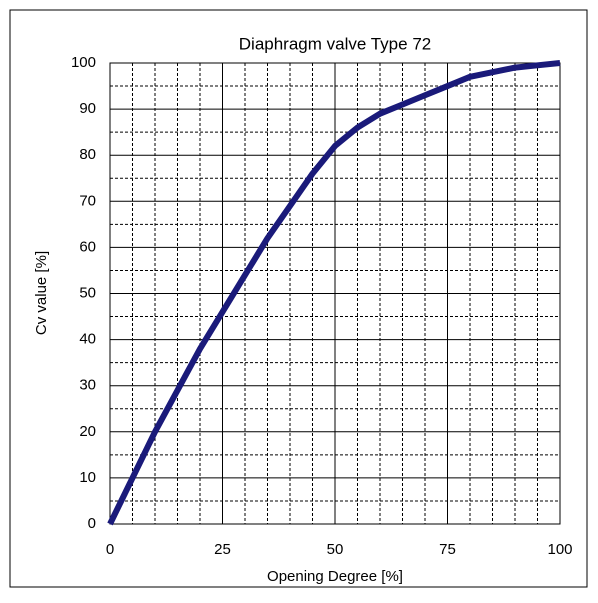 Image resolution: width=598 pixels, height=603 pixels. I want to click on x-tick-label: 25, so click(222, 549).